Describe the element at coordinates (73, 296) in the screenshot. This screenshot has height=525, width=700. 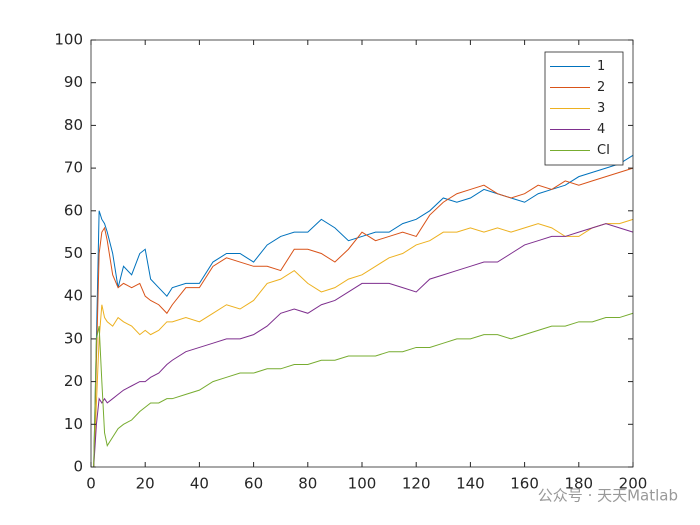
I see `y-tick-label: 40` at that location.